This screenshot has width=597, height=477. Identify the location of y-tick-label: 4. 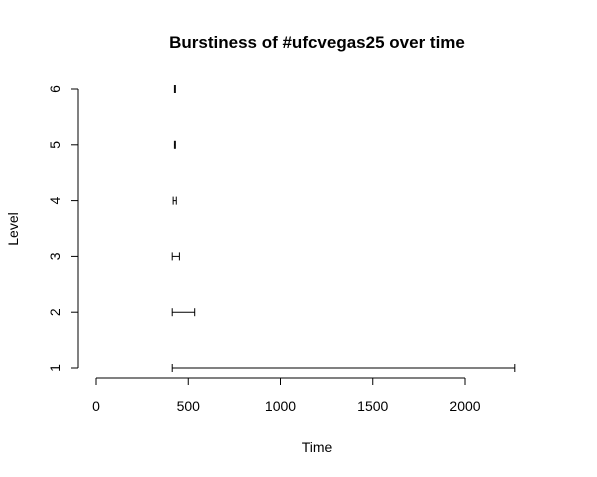
(55, 200).